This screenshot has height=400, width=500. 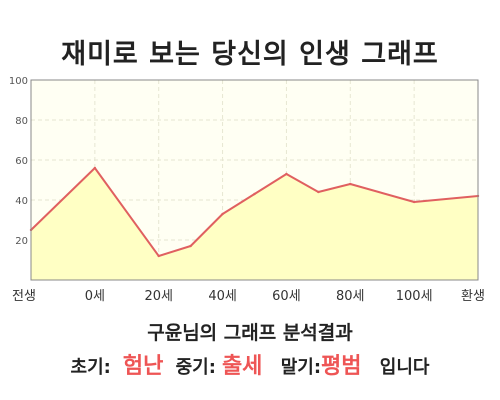 I want to click on early-label: 초기:, so click(x=90, y=367).